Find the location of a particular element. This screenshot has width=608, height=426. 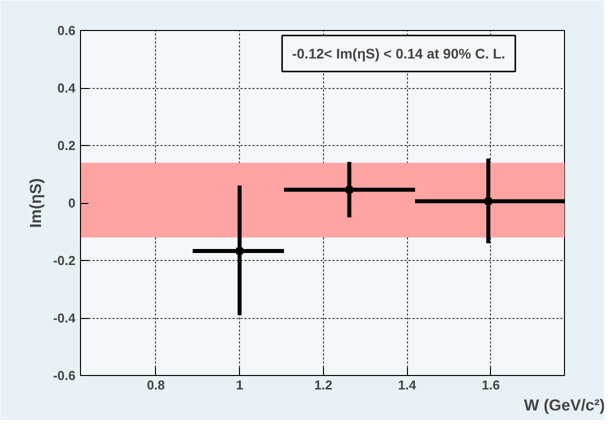

y-tick-label: 0.4 is located at coordinates (66, 88).